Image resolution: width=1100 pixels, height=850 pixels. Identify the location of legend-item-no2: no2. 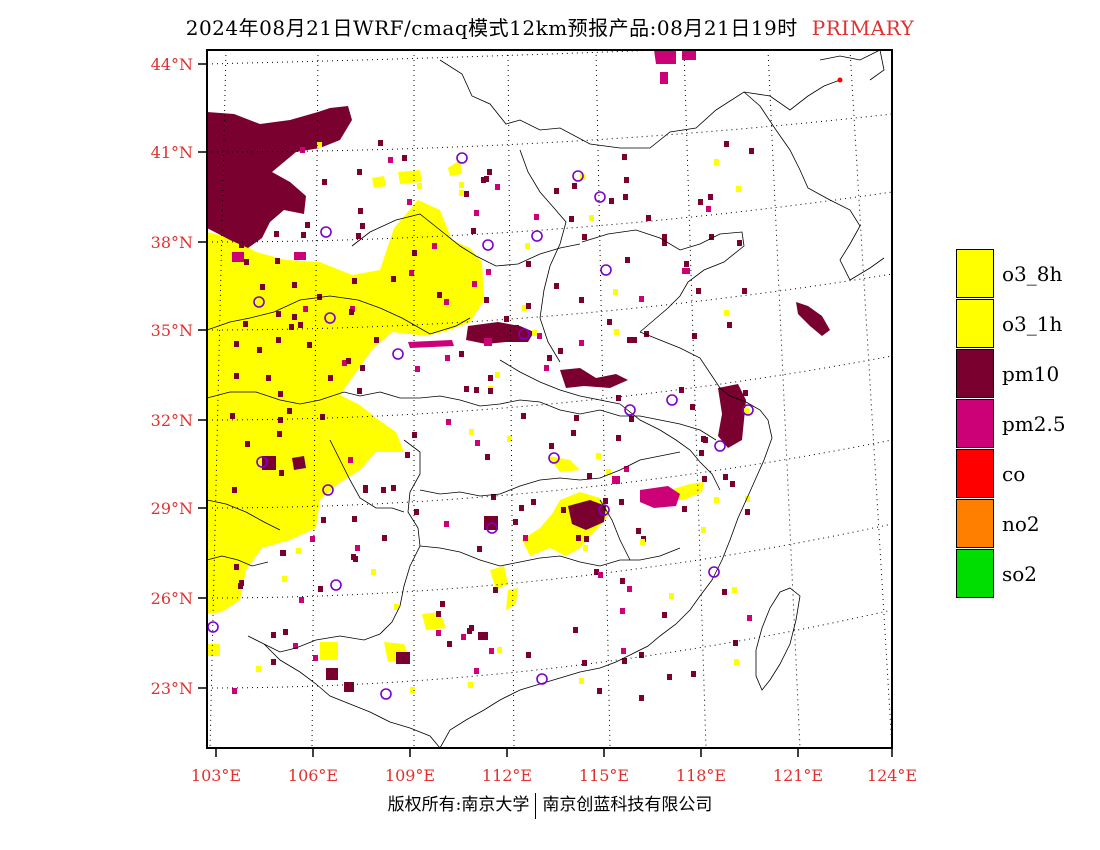
(1028, 524).